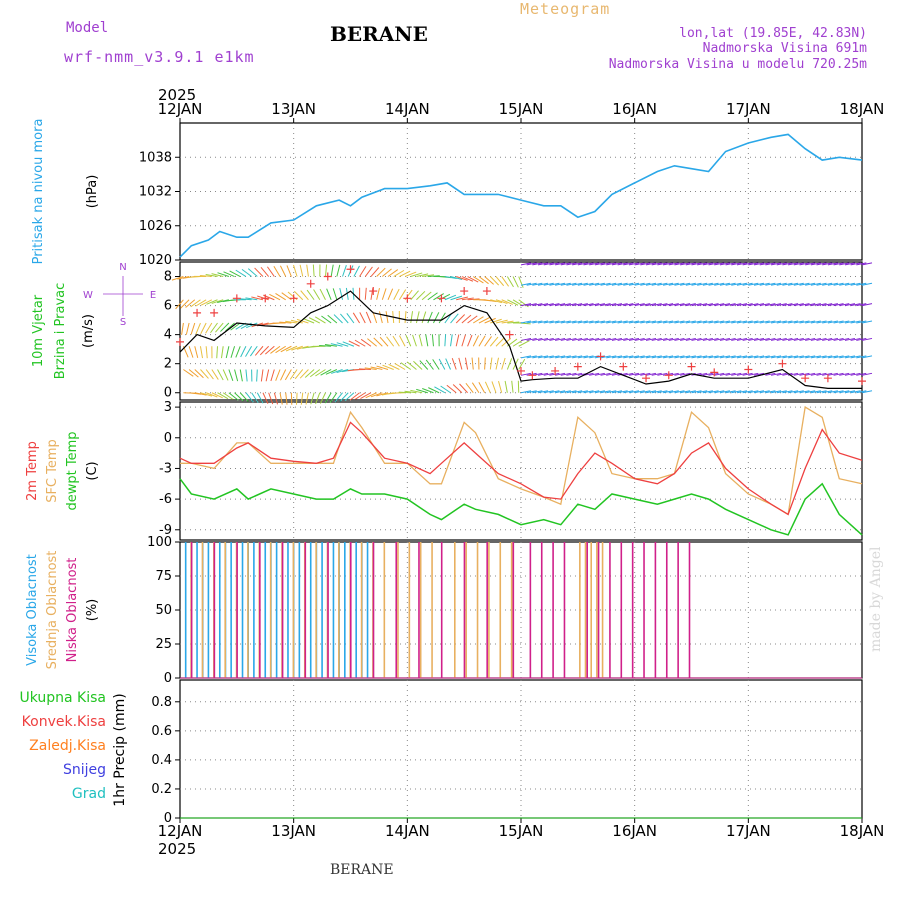 This screenshot has width=900, height=900. What do you see at coordinates (521, 195) in the screenshot?
I see `pressure-line` at bounding box center [521, 195].